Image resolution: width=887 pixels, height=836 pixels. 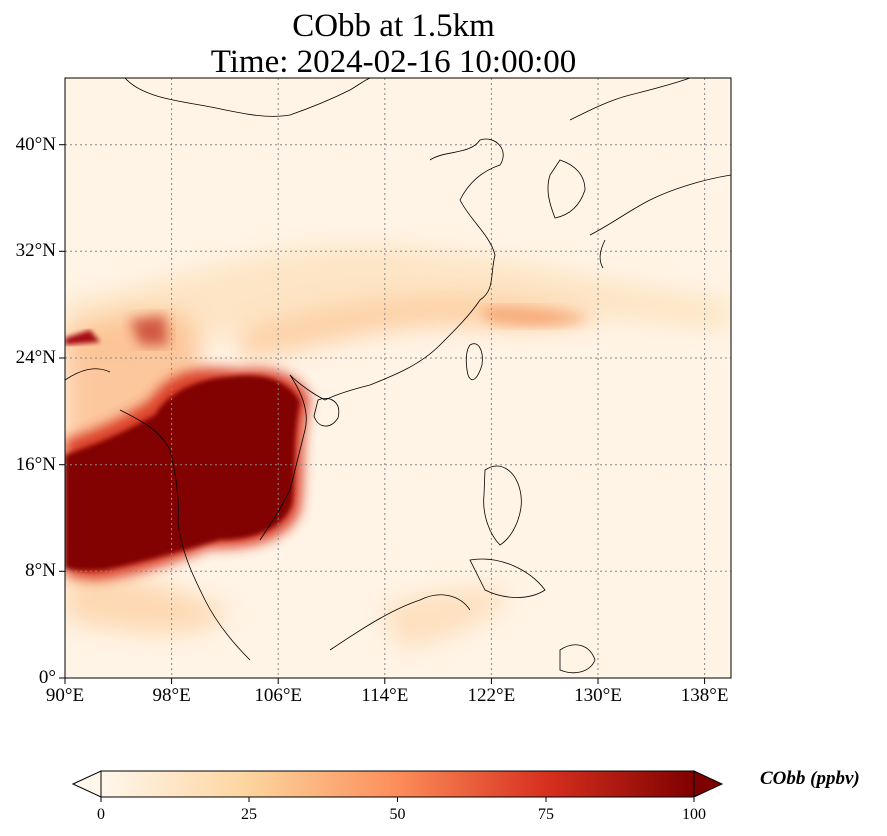 I want to click on colorbar-gradient, so click(x=397, y=784).